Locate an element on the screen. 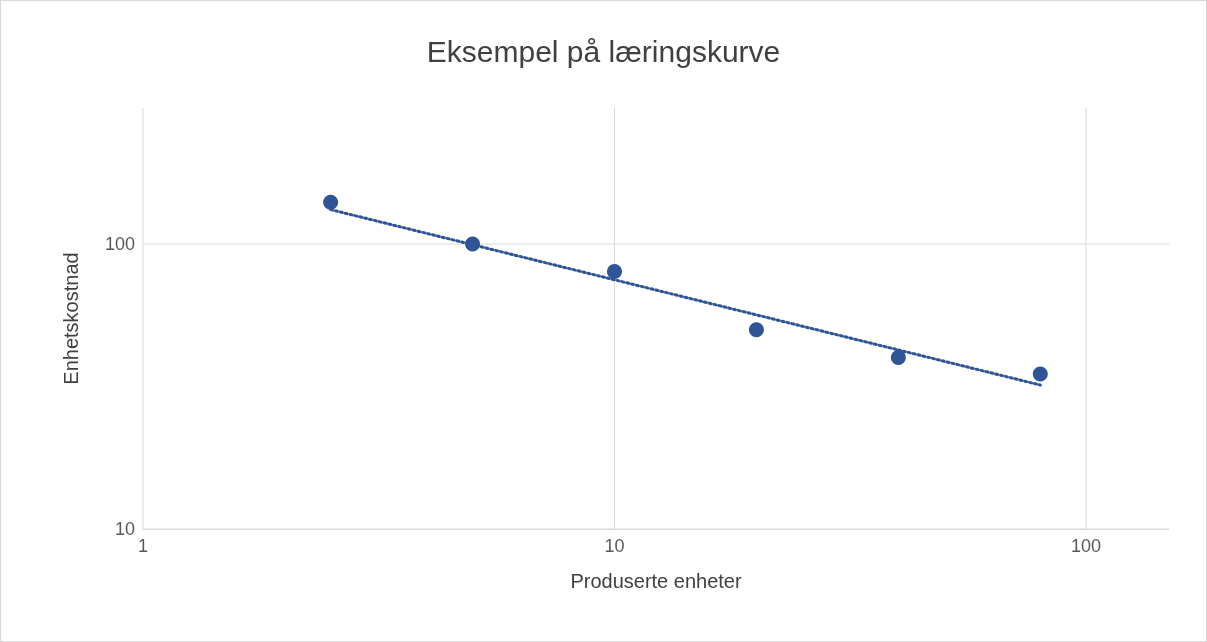  x-tick-label: 1 is located at coordinates (143, 546).